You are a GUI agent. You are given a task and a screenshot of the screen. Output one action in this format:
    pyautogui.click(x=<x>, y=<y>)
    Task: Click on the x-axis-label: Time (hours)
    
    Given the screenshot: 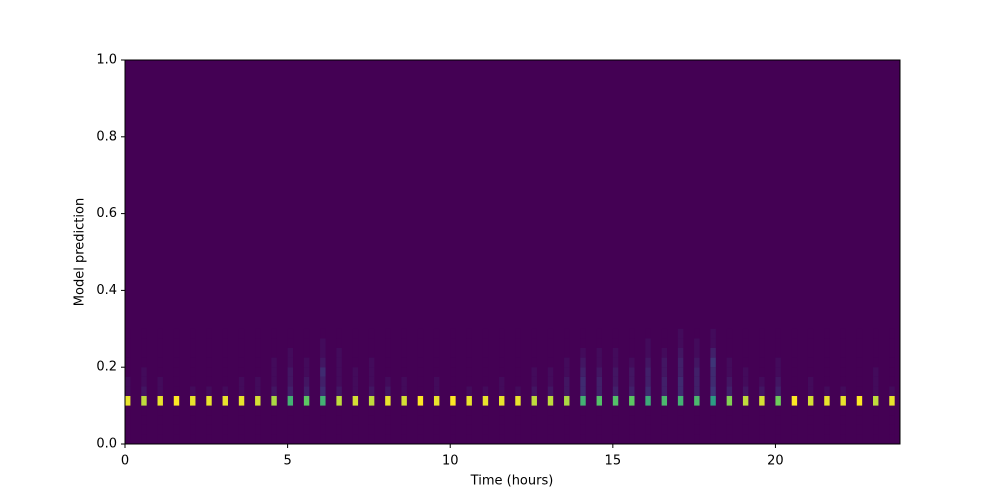 What is the action you would take?
    pyautogui.click(x=512, y=481)
    